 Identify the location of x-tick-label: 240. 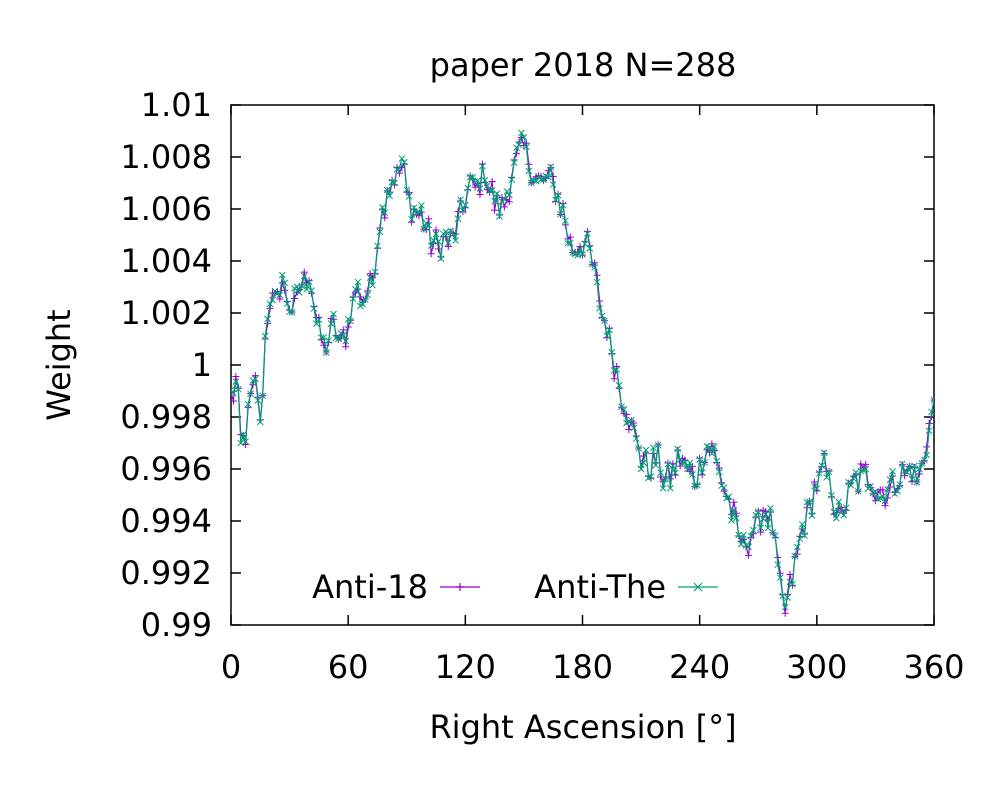
(699, 667).